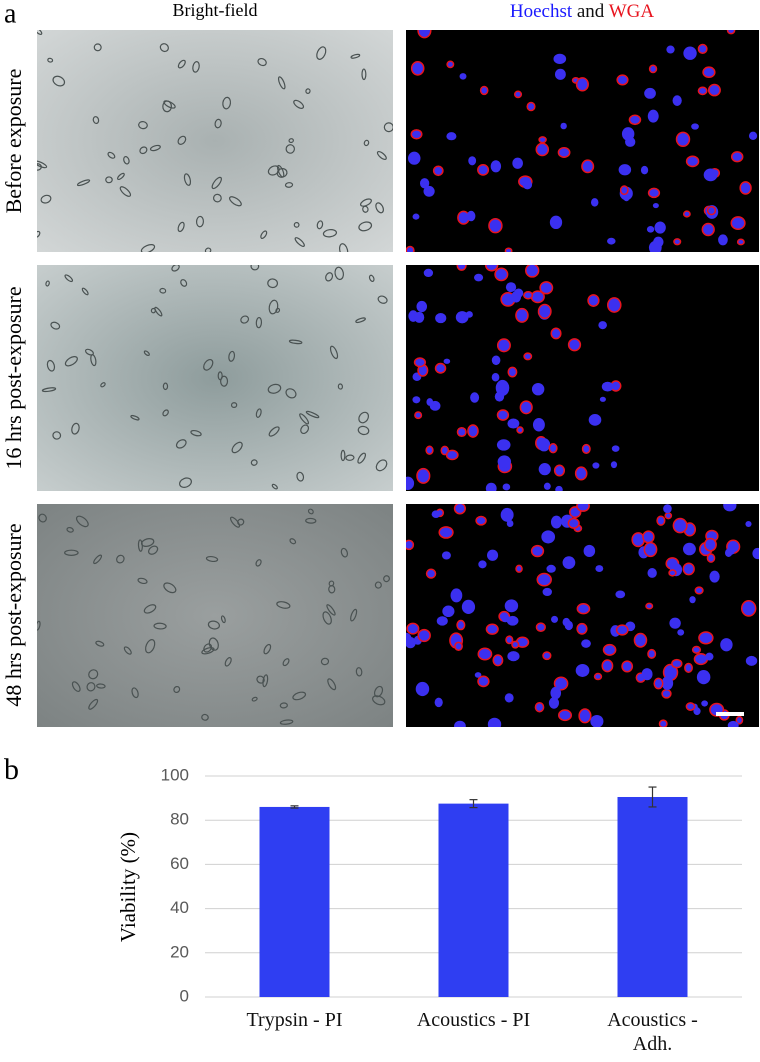  I want to click on bright-field-image, so click(215, 141).